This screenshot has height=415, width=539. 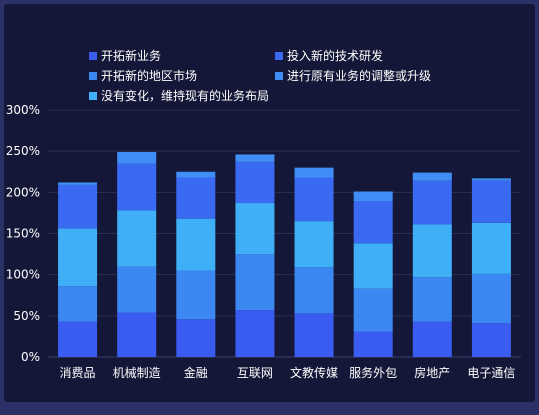 I want to click on x-category-label: 电子通信, so click(x=491, y=373).